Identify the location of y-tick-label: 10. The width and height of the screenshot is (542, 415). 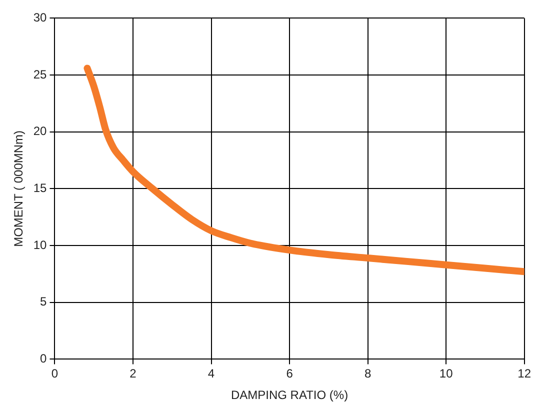
(40, 245).